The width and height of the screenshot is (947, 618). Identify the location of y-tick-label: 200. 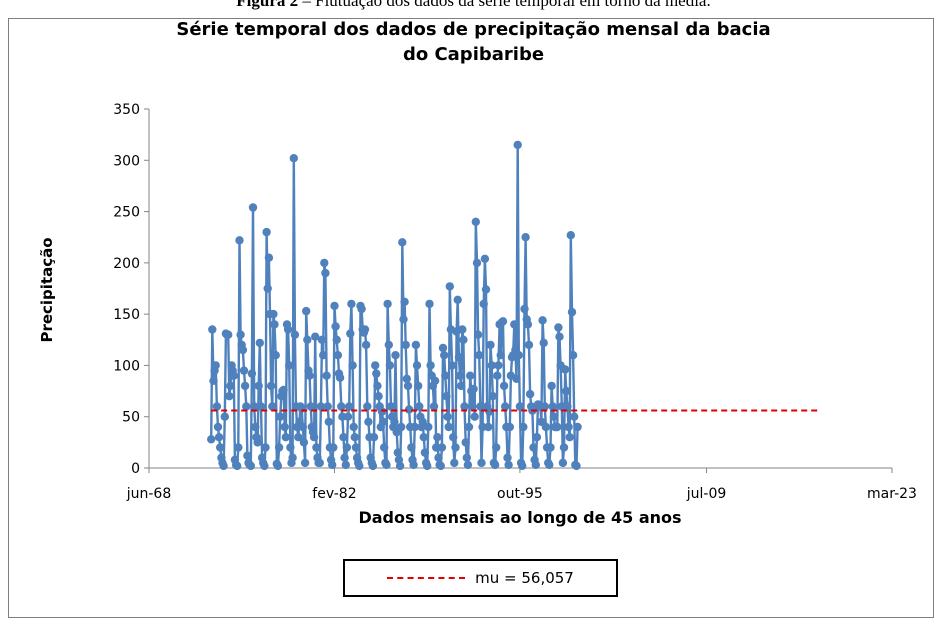
(126, 264).